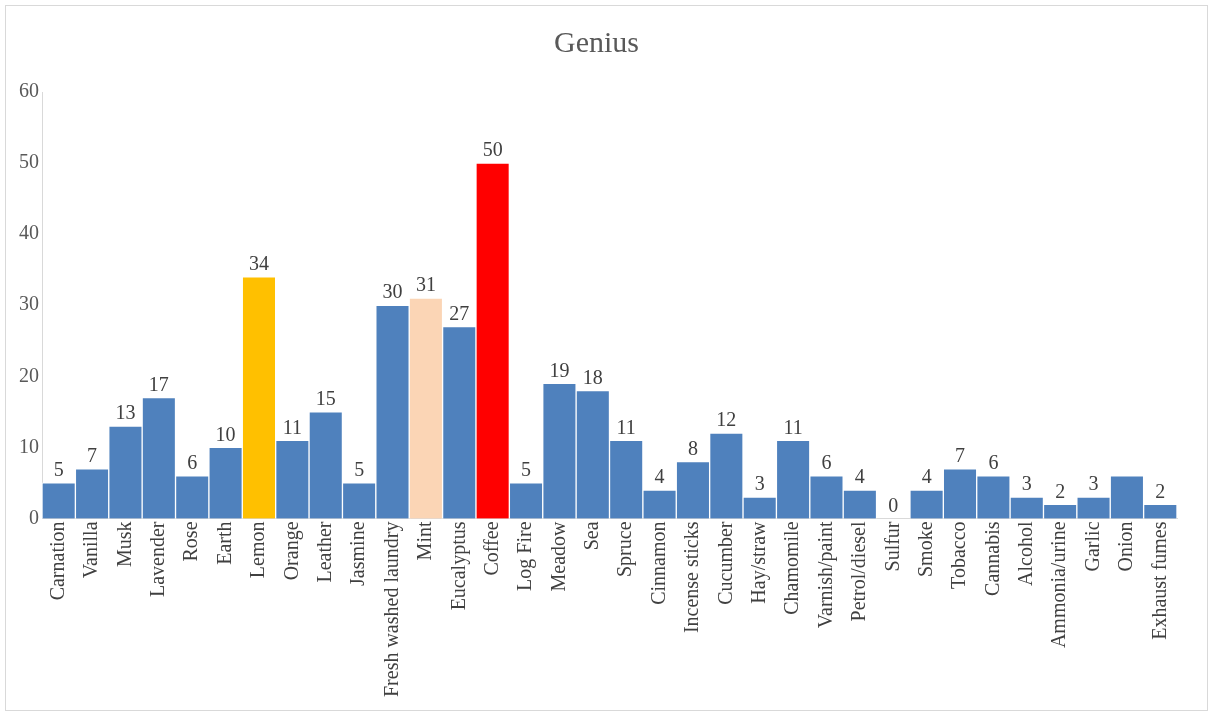  Describe the element at coordinates (29, 161) in the screenshot. I see `y-tick-label: 50` at that location.